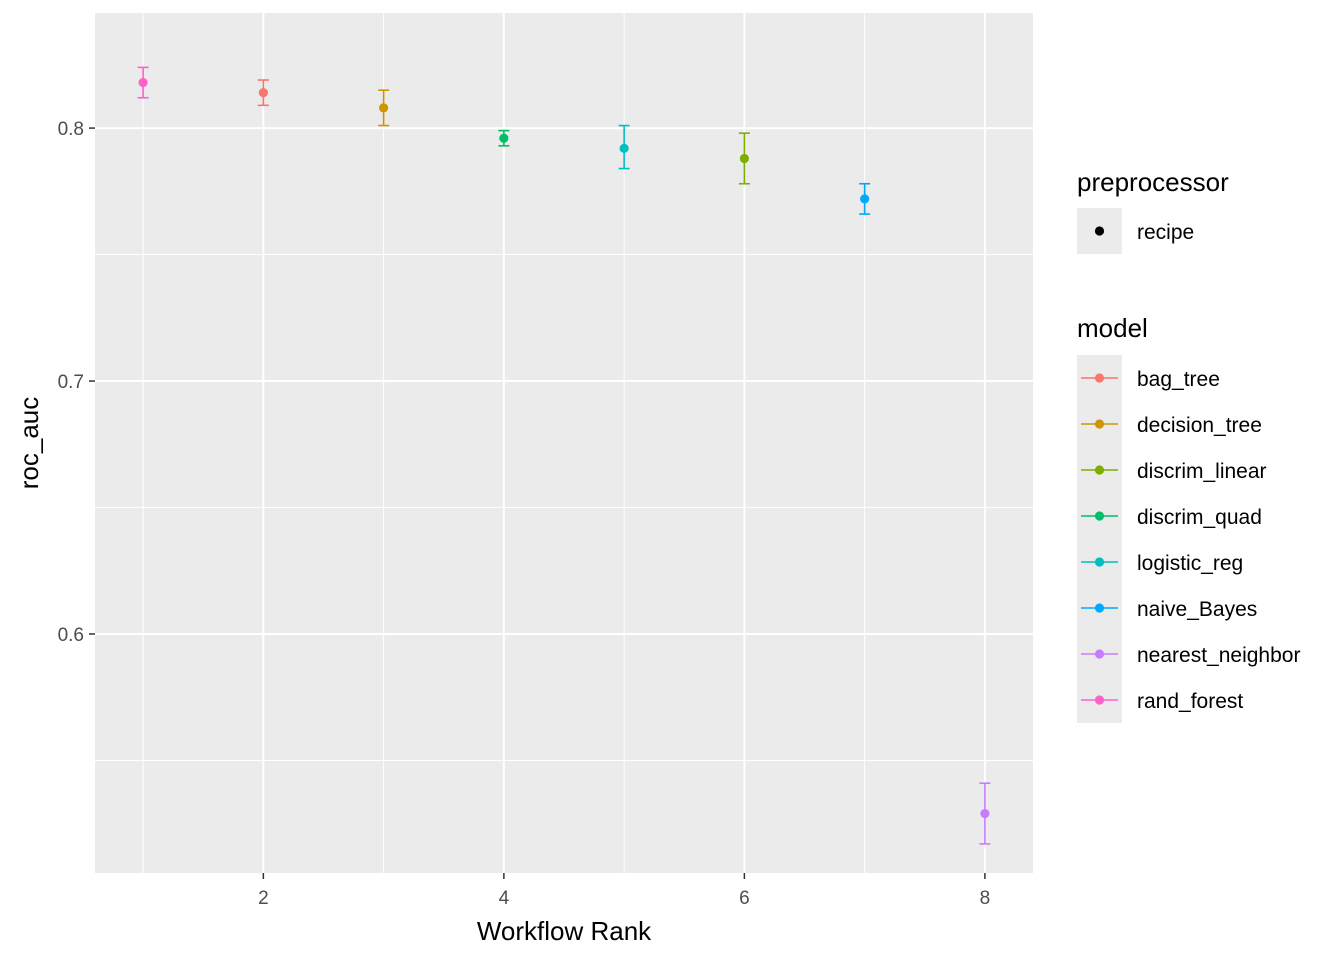  I want to click on x-tick-labels: 2 4 6 8, so click(624, 898).